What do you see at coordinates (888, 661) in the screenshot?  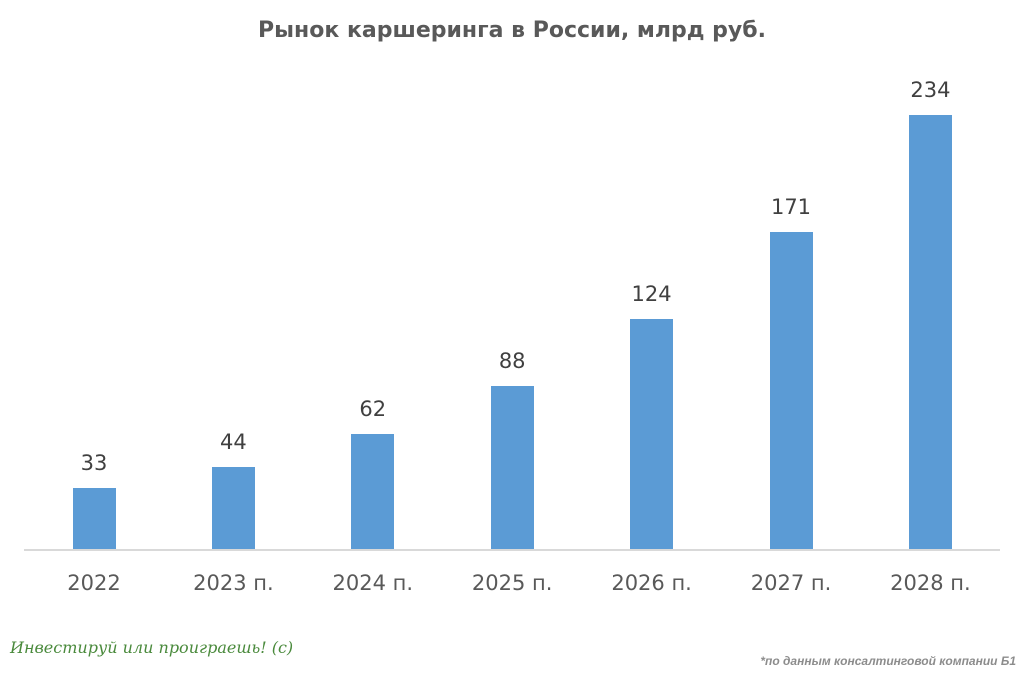 I see `source-note: *по данным консалтинговой компании Б1` at bounding box center [888, 661].